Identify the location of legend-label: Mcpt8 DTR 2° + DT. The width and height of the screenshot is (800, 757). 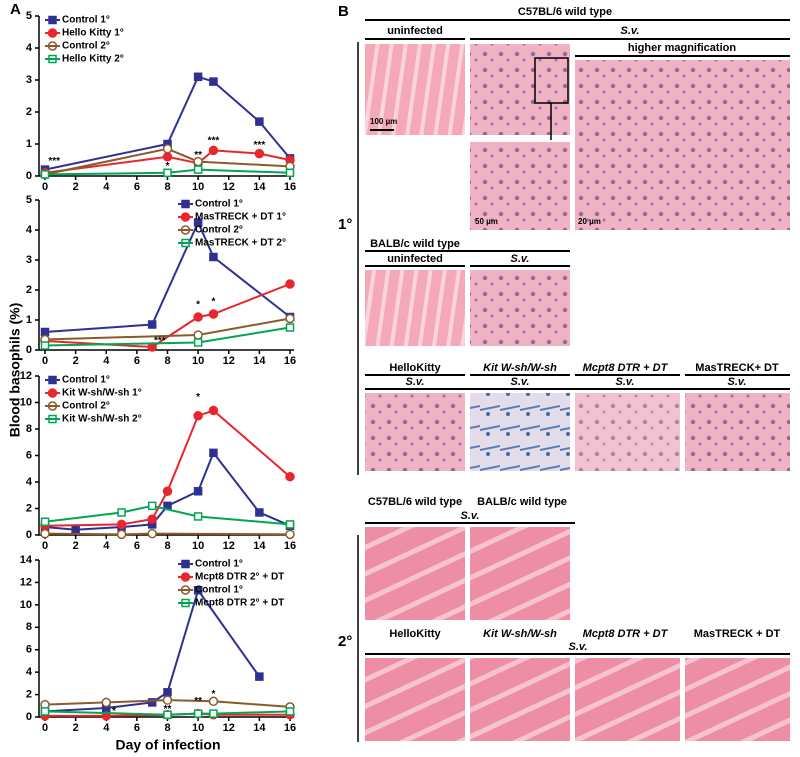
(239, 577).